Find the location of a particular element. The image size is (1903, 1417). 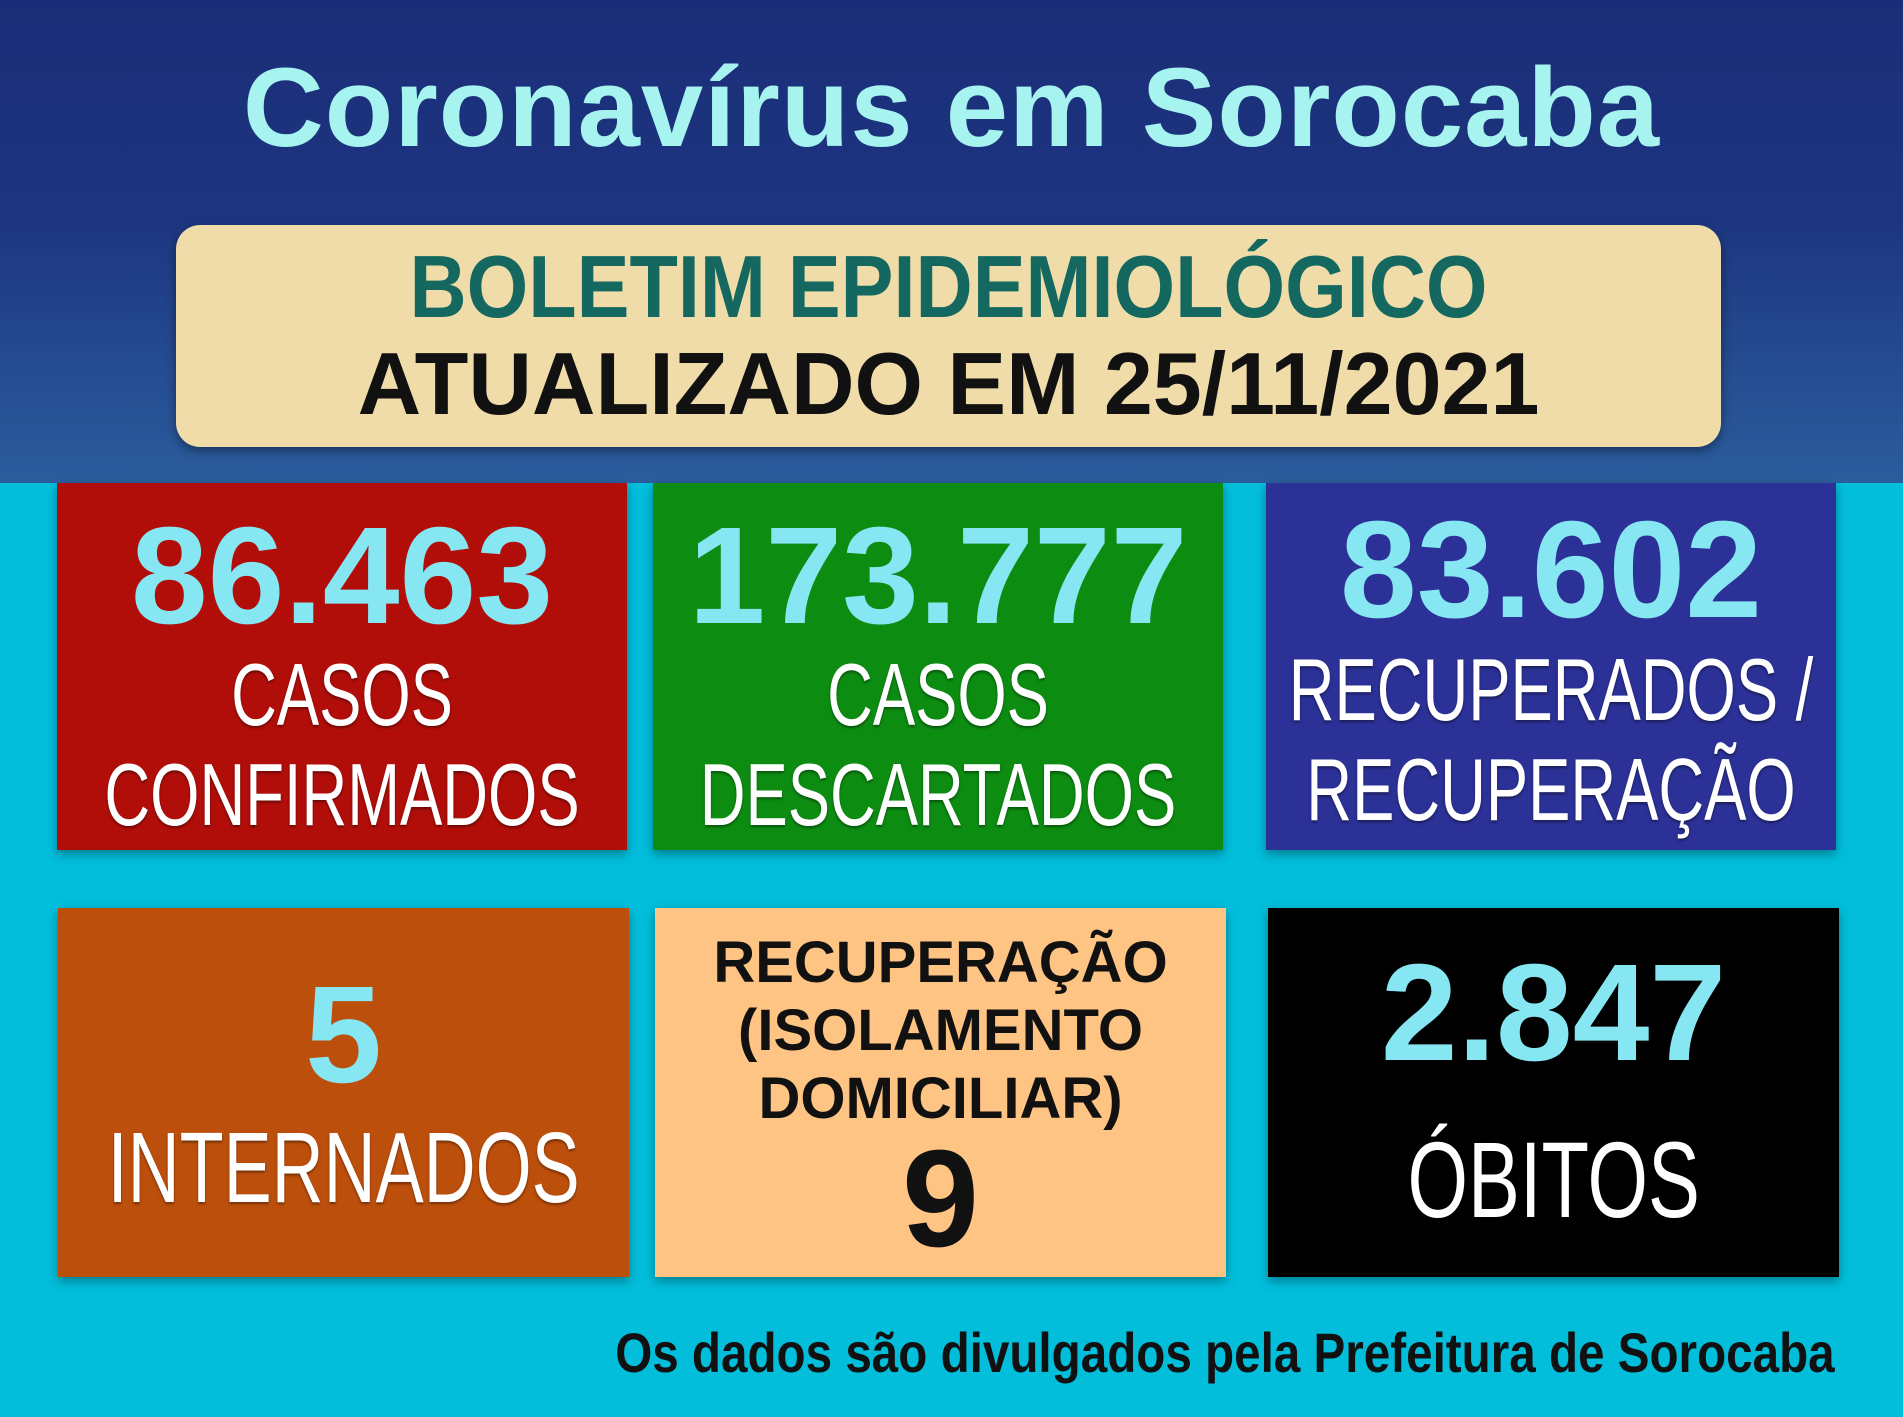

card-value: 83.602 is located at coordinates (1551, 570).